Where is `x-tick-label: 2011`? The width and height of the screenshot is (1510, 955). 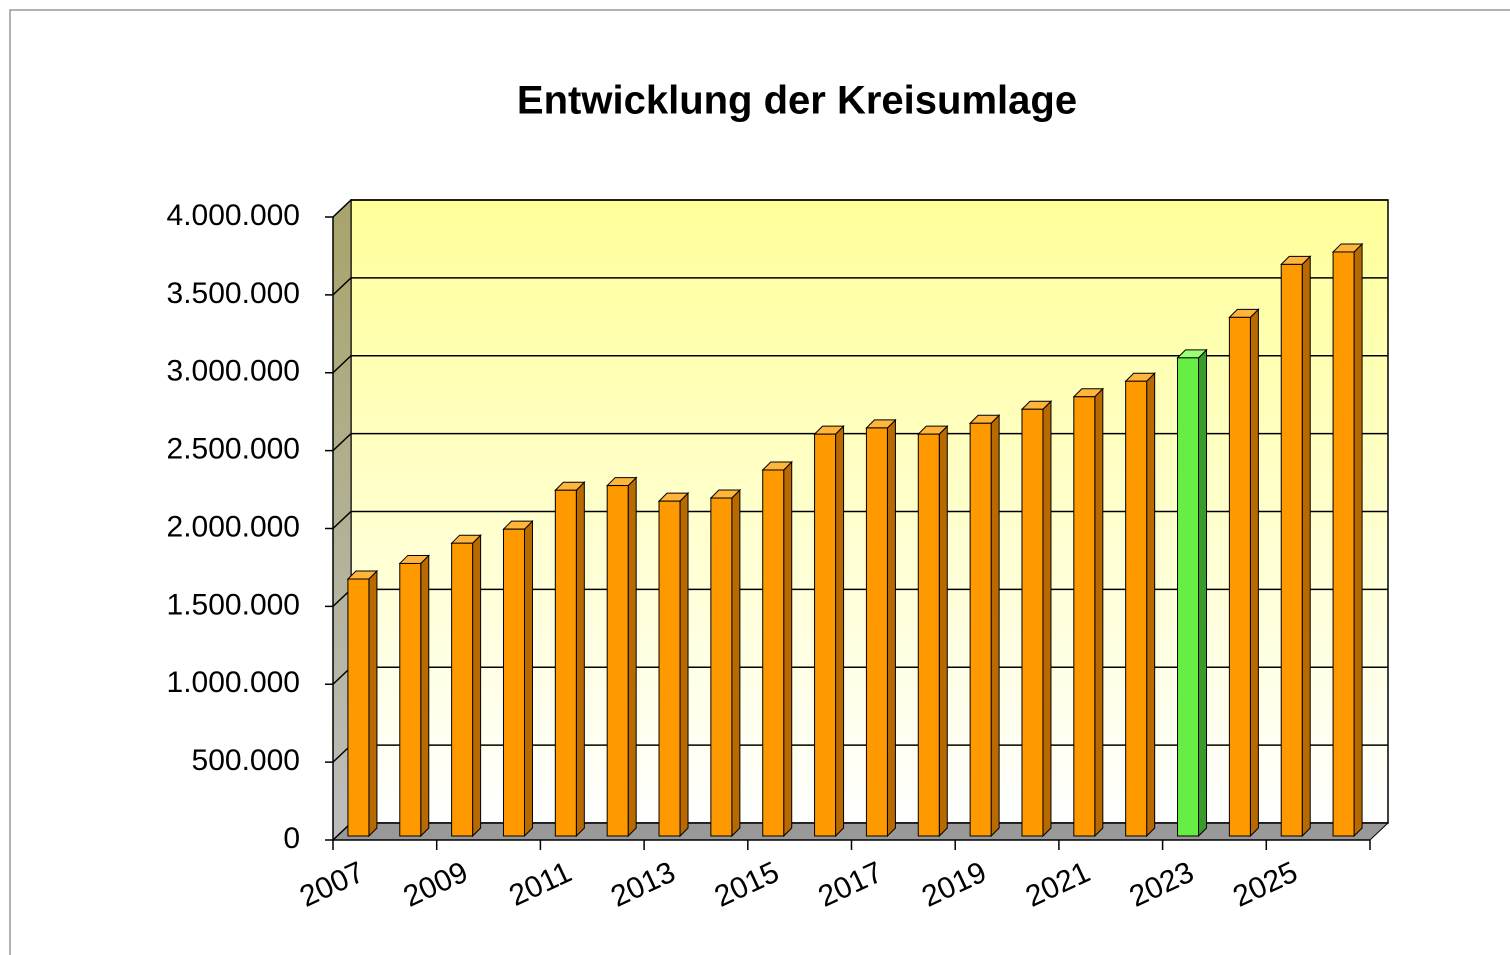 x-tick-label: 2011 is located at coordinates (540, 884).